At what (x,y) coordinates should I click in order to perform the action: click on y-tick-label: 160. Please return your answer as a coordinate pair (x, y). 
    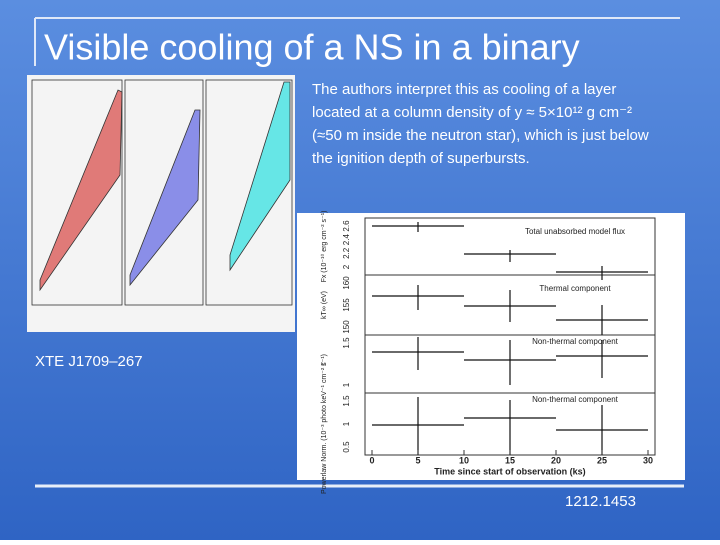
    Looking at the image, I should click on (346, 283).